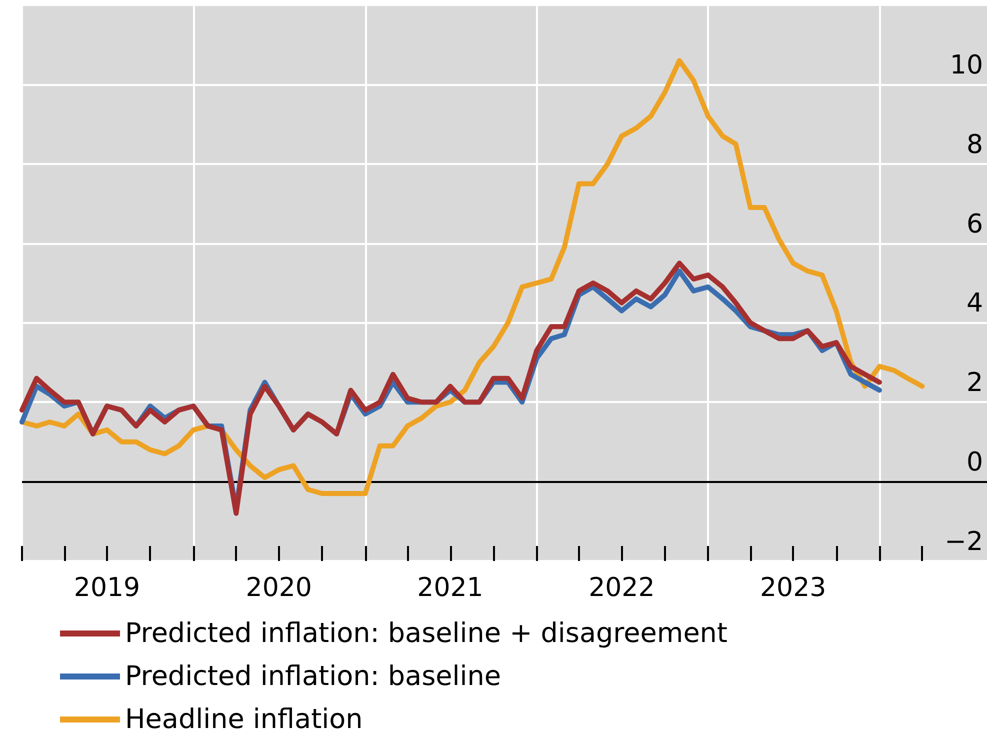 The height and width of the screenshot is (746, 987). I want to click on x-tick-label: 2022, so click(621, 588).